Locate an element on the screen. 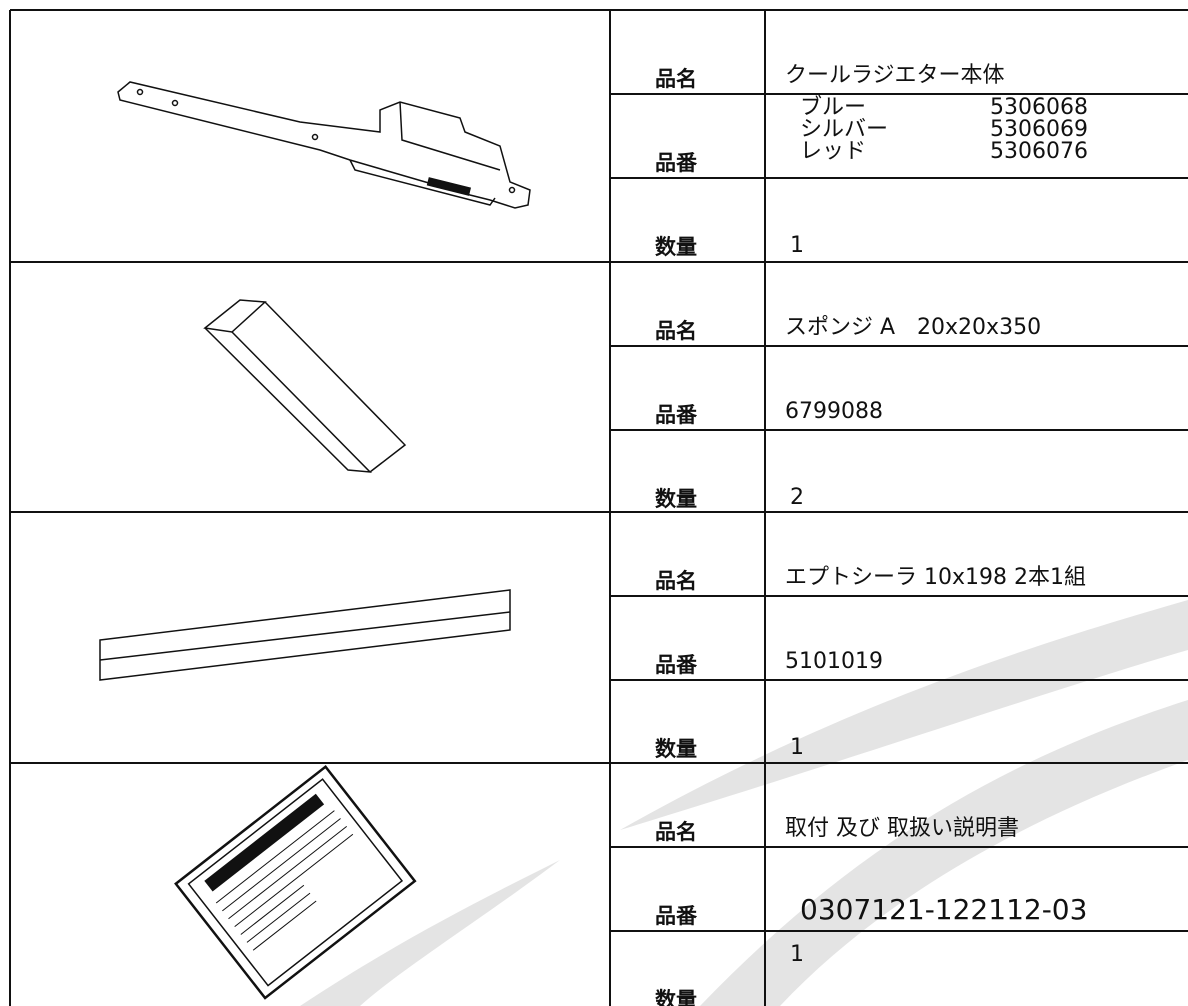  item-code: 6799088 is located at coordinates (834, 411).